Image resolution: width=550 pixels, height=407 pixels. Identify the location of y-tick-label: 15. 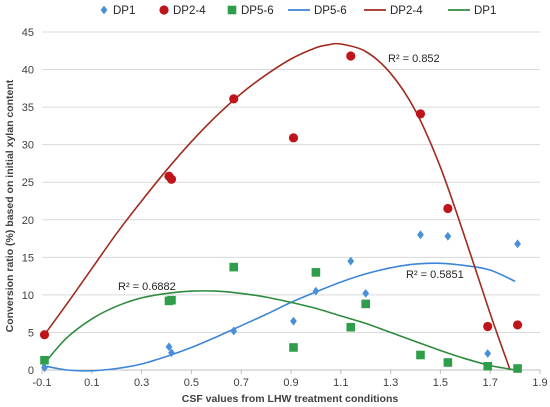
(28, 258).